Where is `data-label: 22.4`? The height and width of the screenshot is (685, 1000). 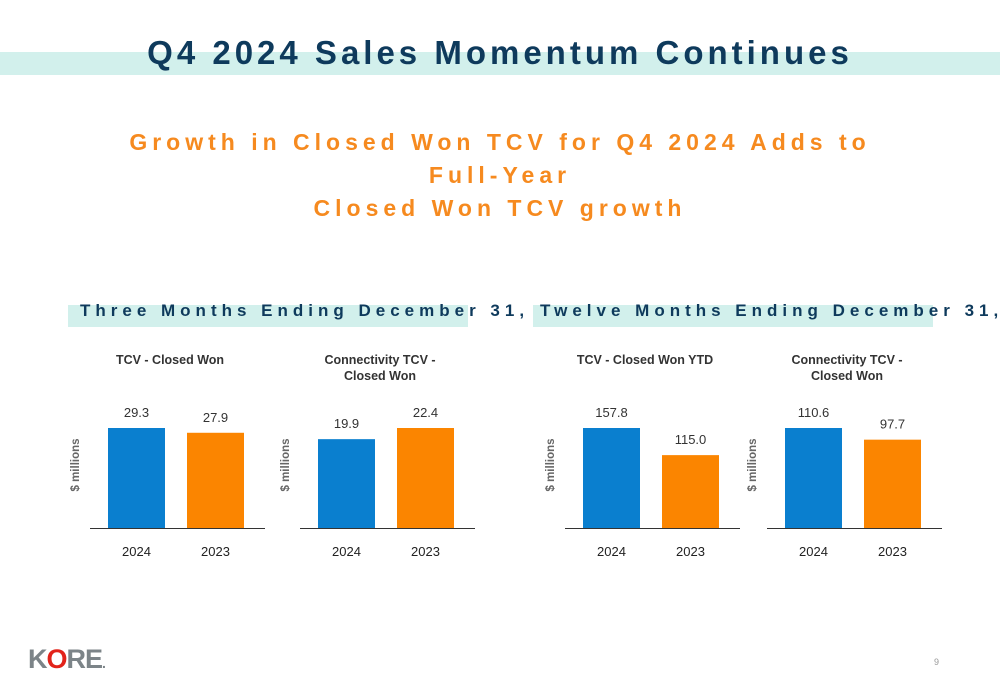
data-label: 22.4 is located at coordinates (425, 412).